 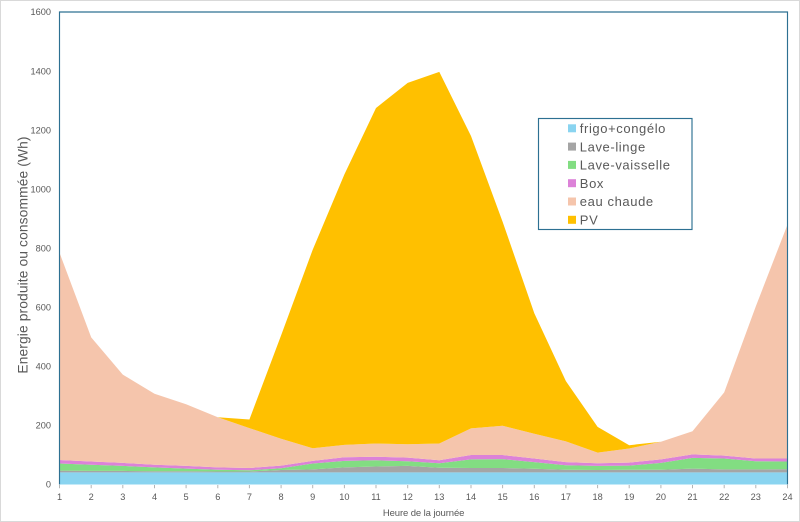 What do you see at coordinates (692, 497) in the screenshot?
I see `svg-text: 21` at bounding box center [692, 497].